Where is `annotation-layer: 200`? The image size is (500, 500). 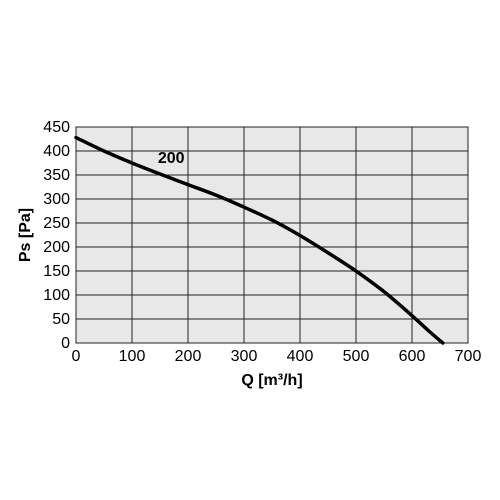 annotation-layer: 200 is located at coordinates (171, 158).